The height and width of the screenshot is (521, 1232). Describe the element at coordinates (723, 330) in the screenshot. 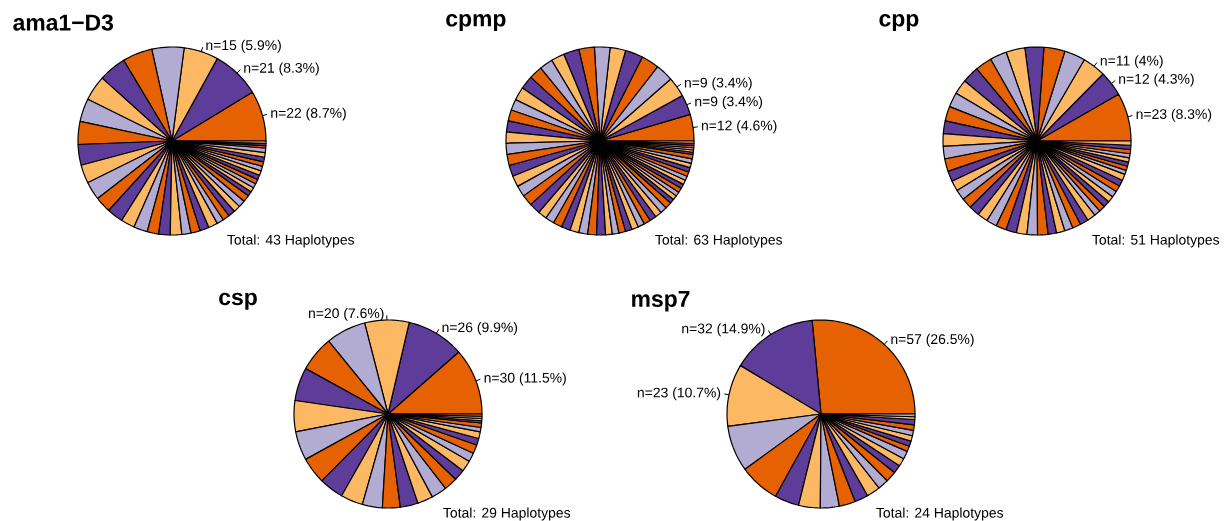

I see `data-label: n=32 (14.9%)` at that location.